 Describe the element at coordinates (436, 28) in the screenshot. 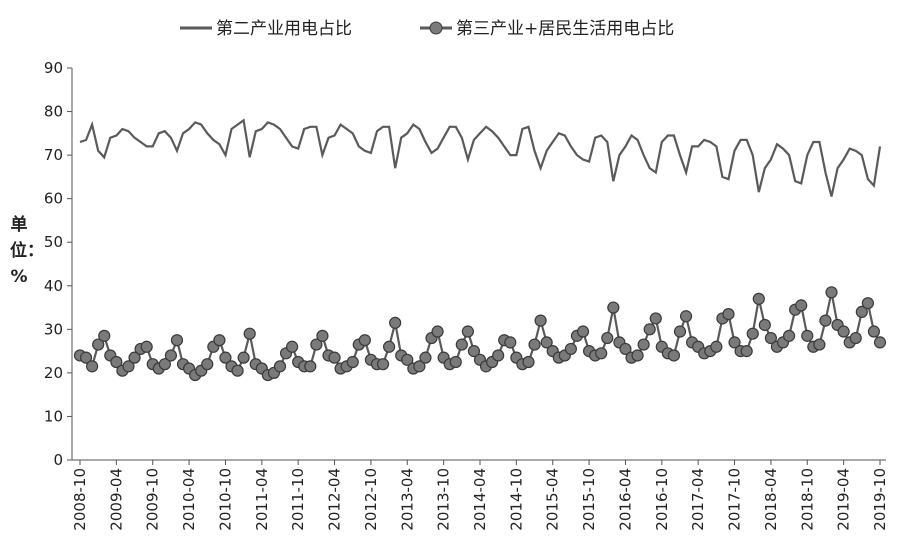

I see `legend-marker` at that location.